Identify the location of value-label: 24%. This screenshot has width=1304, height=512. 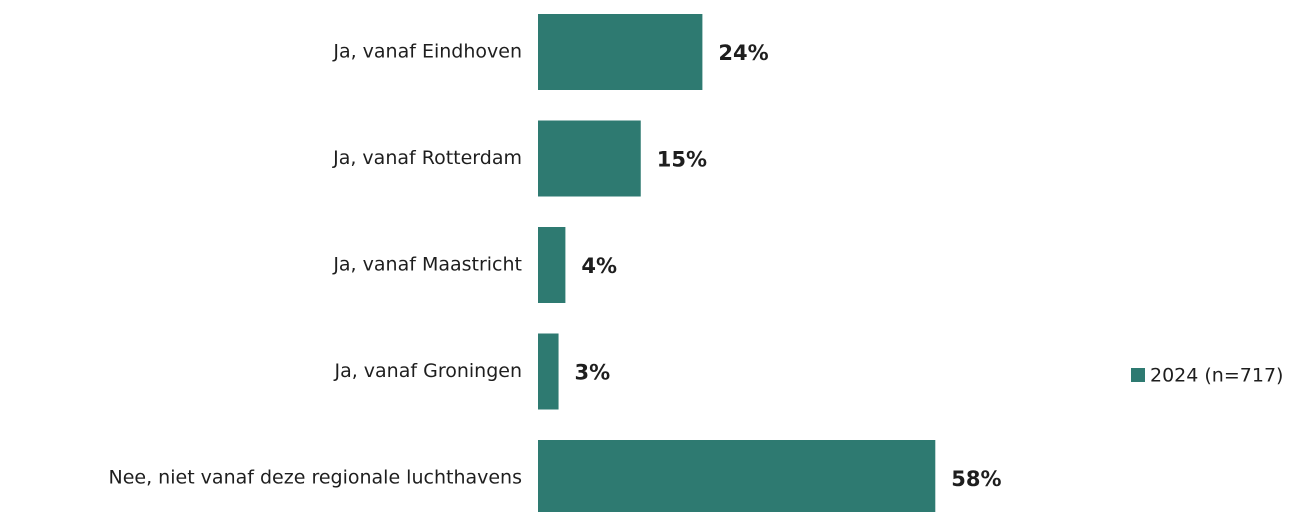
(743, 53).